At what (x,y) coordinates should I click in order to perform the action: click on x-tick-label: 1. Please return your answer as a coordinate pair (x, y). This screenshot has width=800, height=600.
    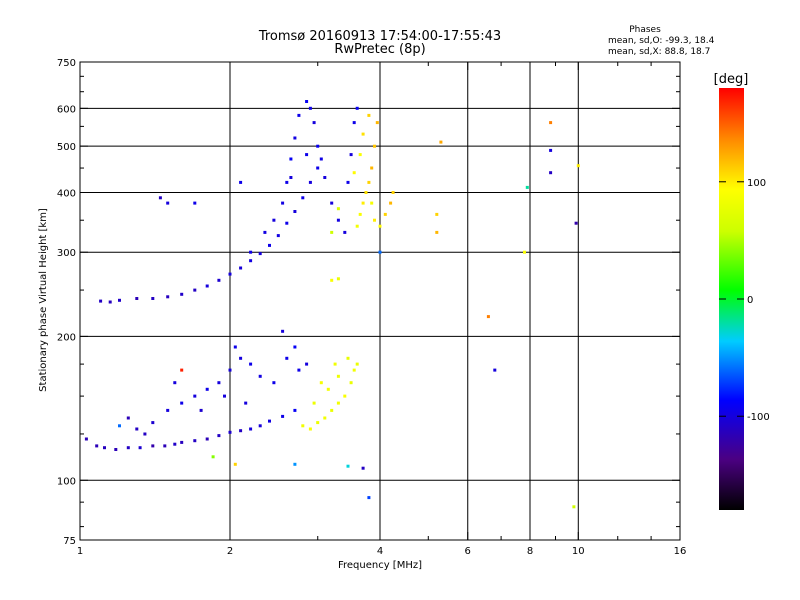
    Looking at the image, I should click on (80, 551).